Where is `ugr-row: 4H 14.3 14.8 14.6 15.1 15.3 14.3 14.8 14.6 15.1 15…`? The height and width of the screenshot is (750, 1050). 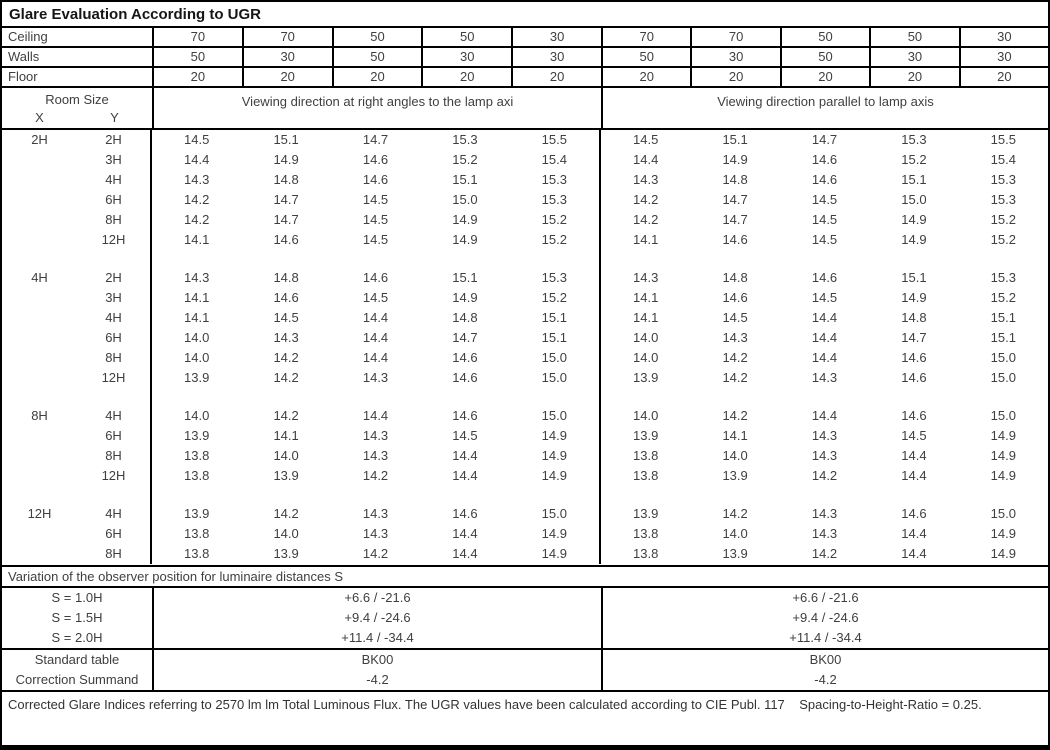 ugr-row: 4H 14.3 14.8 14.6 15.1 15.3 14.3 14.8 14.6 15.1 15… is located at coordinates (525, 180).